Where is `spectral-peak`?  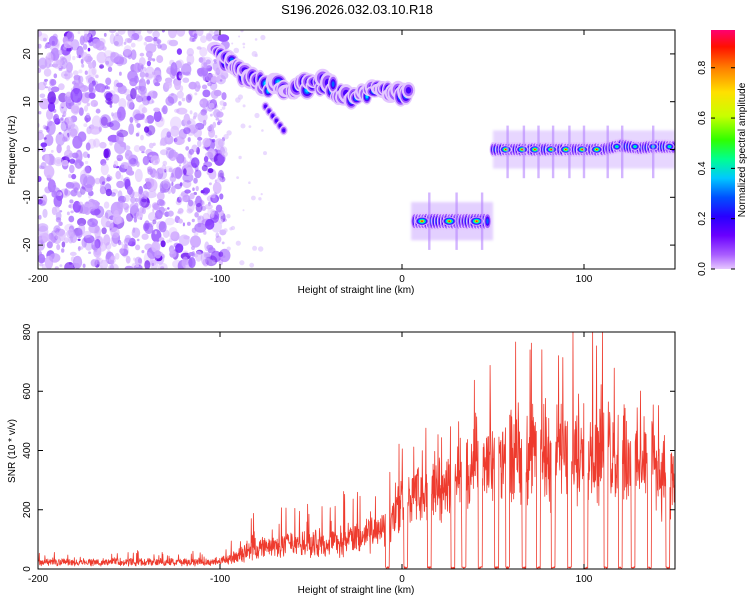
spectral-peak is located at coordinates (476, 221).